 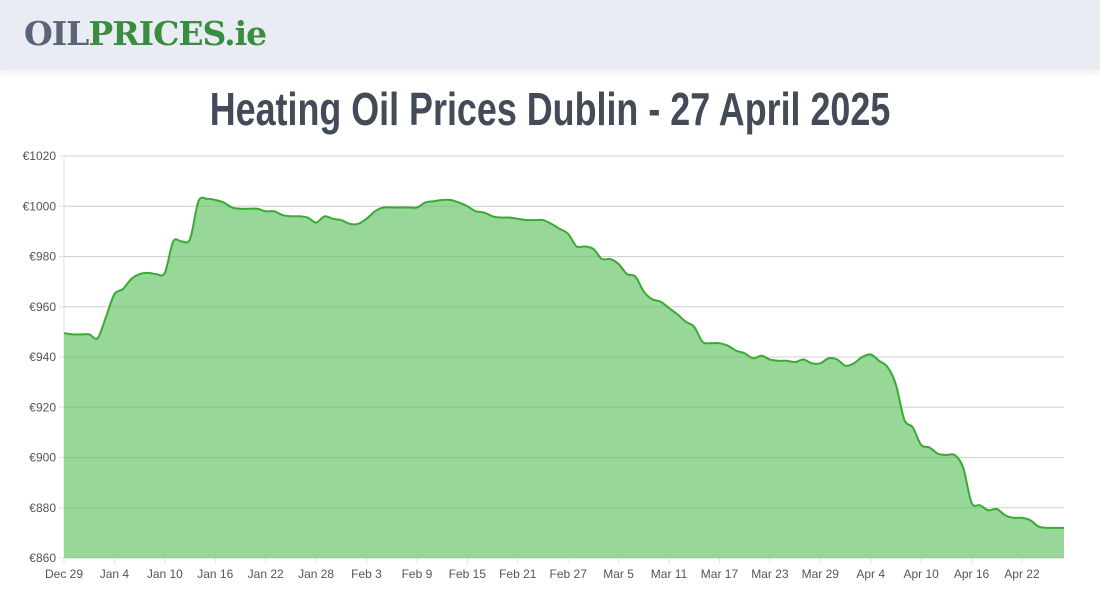 I want to click on x-tick-label: Feb 21, so click(x=518, y=574).